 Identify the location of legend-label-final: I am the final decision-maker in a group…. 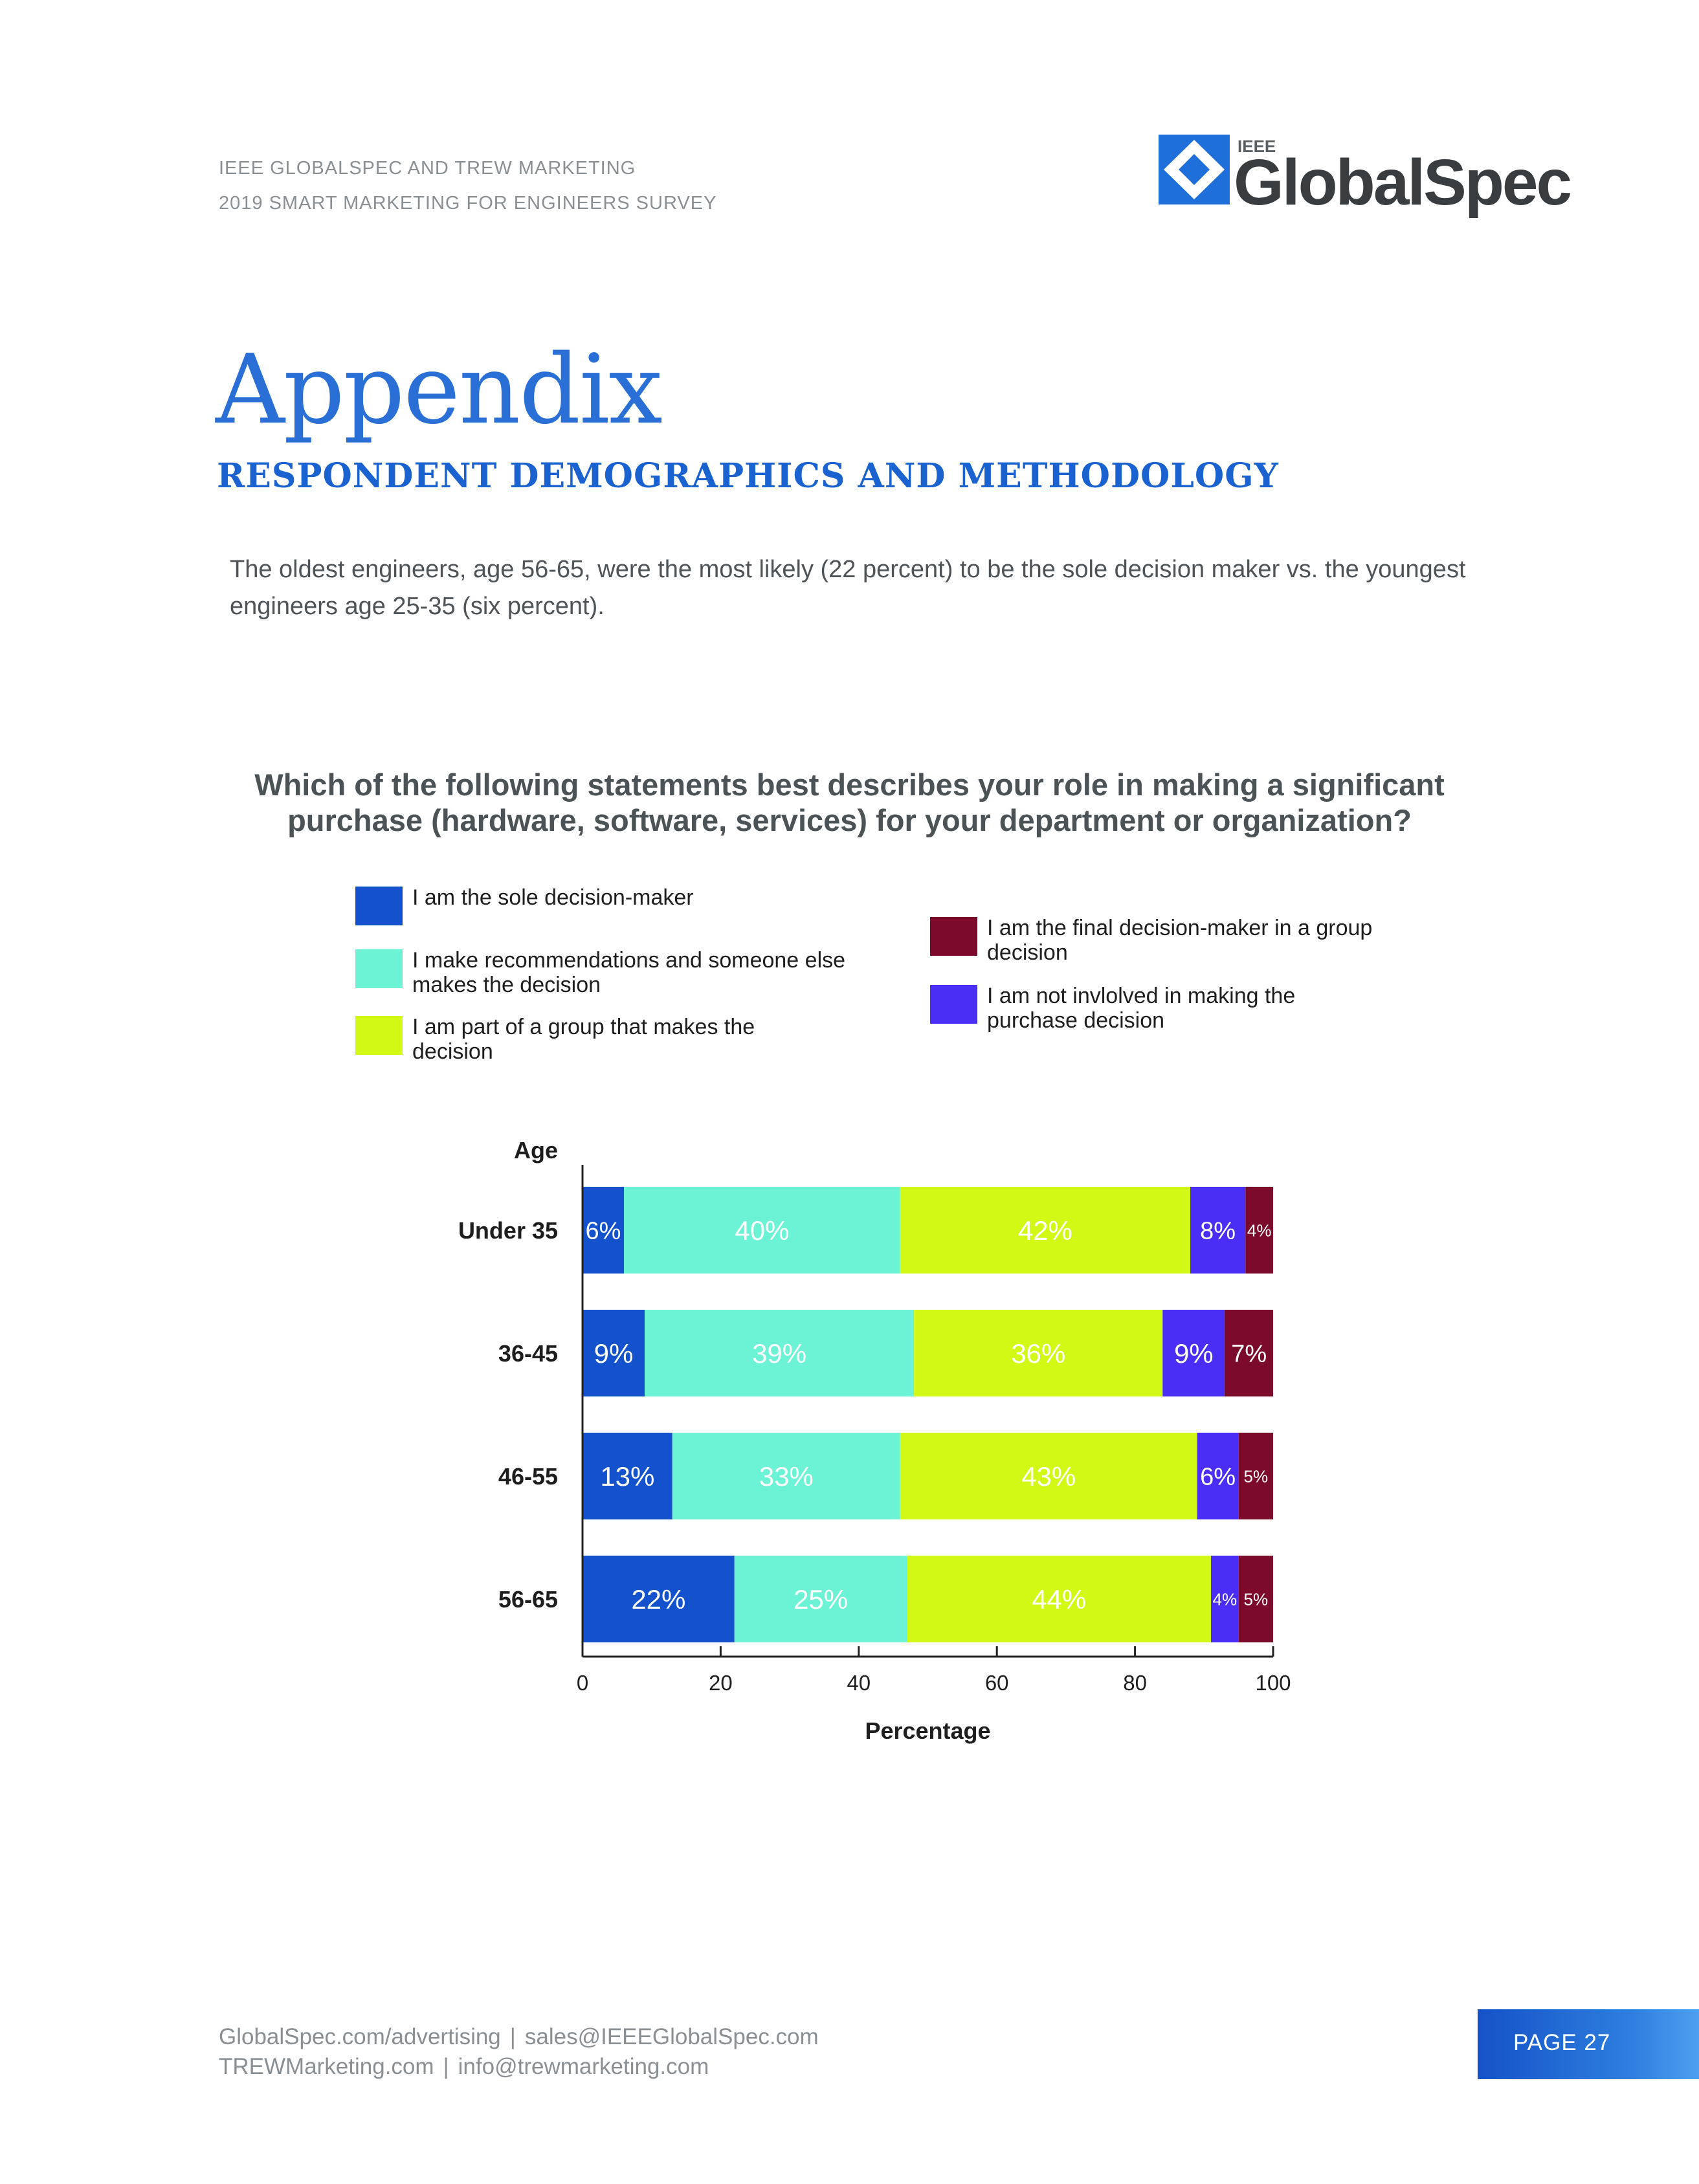
(1180, 940).